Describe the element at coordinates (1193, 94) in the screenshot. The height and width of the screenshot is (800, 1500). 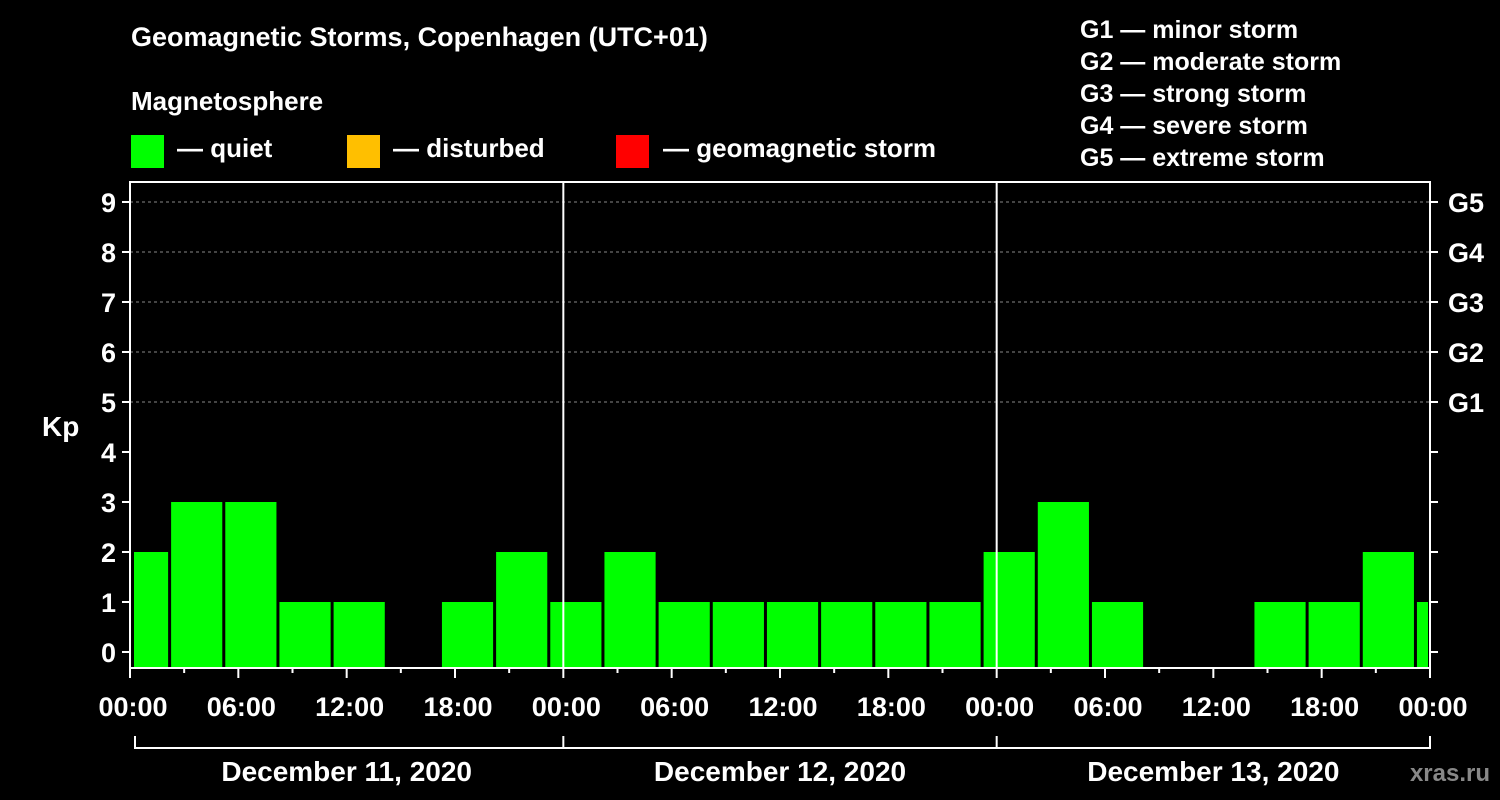
I see `storm-level-g3: G3 — strong storm` at that location.